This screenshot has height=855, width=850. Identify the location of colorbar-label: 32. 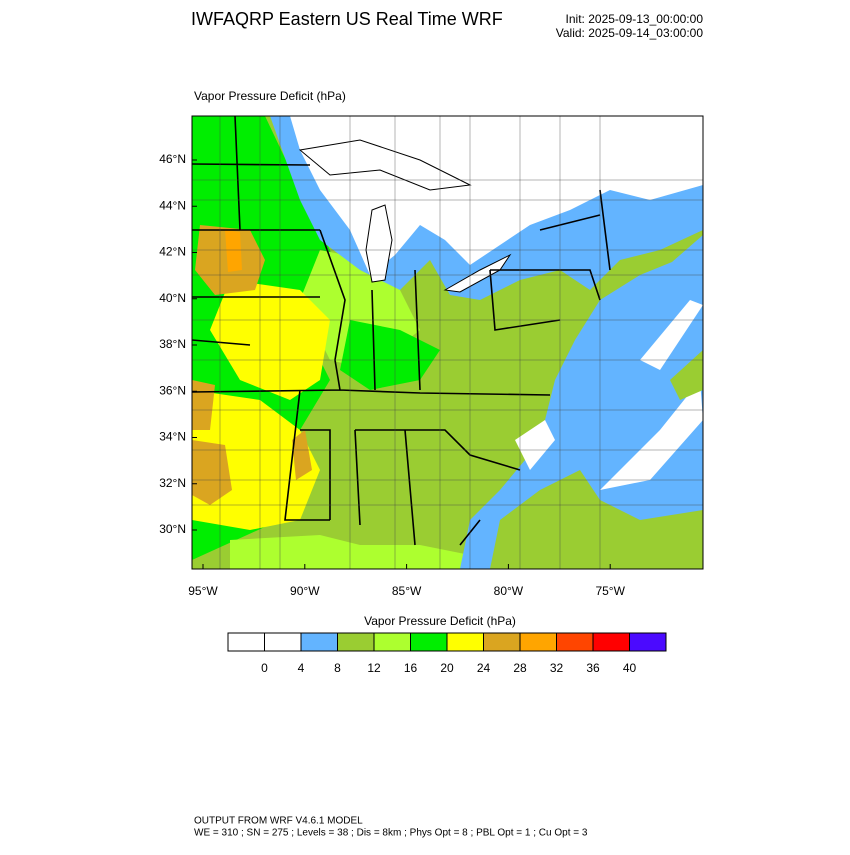
(557, 668).